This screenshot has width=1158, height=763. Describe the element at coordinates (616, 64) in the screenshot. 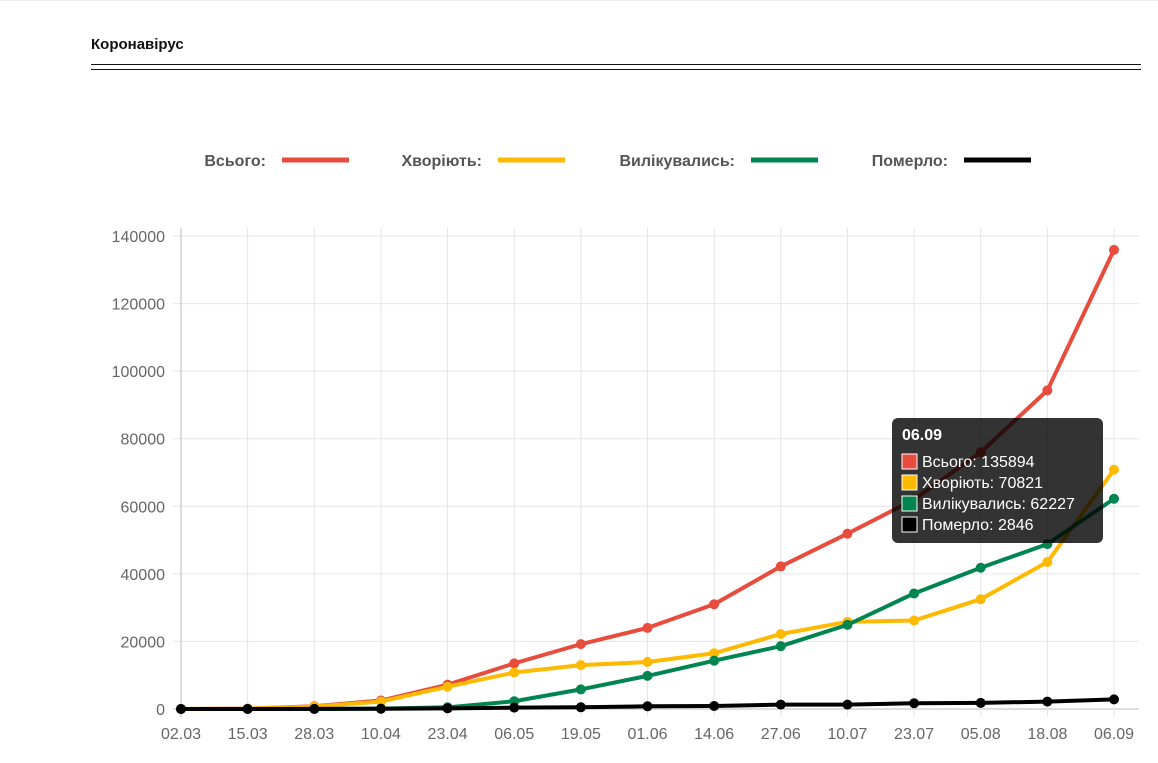

I see `title-underline-top` at that location.